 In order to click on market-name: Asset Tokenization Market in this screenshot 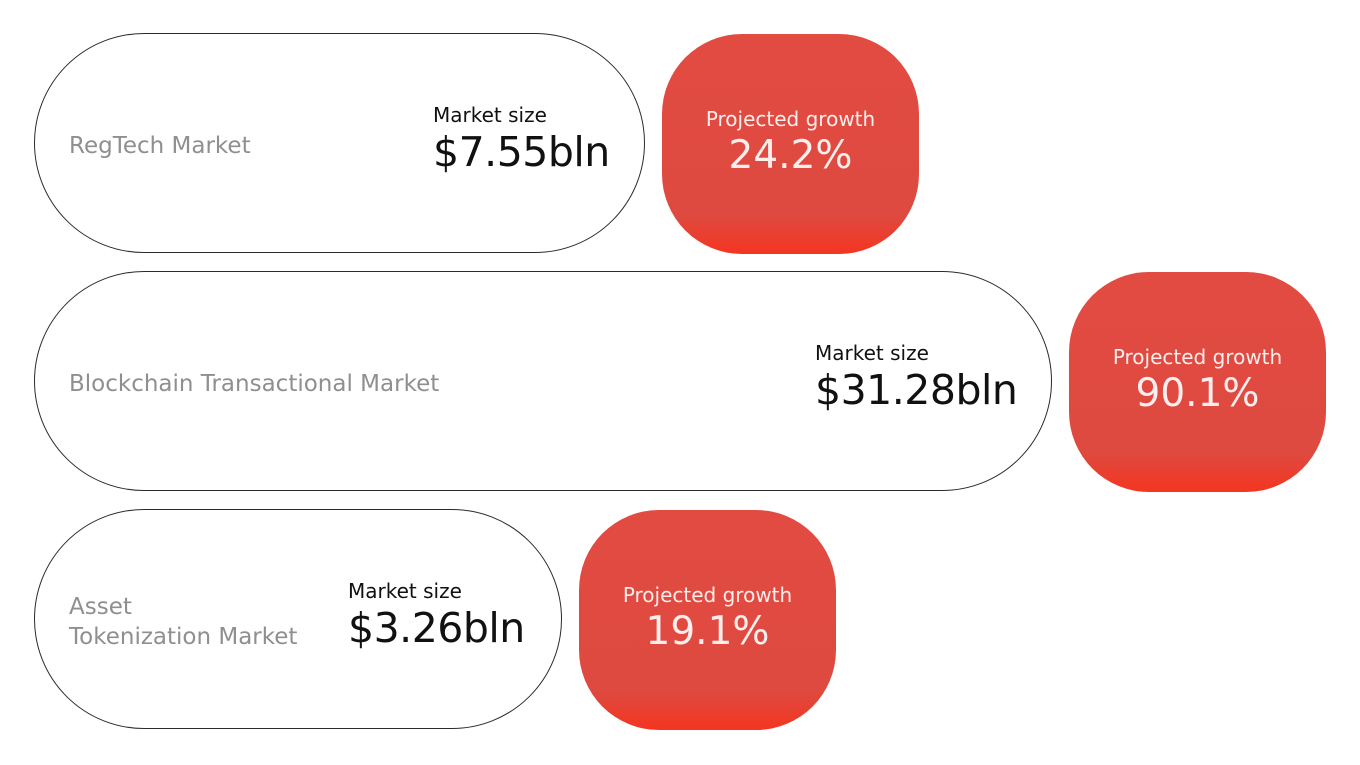, I will do `click(183, 622)`.